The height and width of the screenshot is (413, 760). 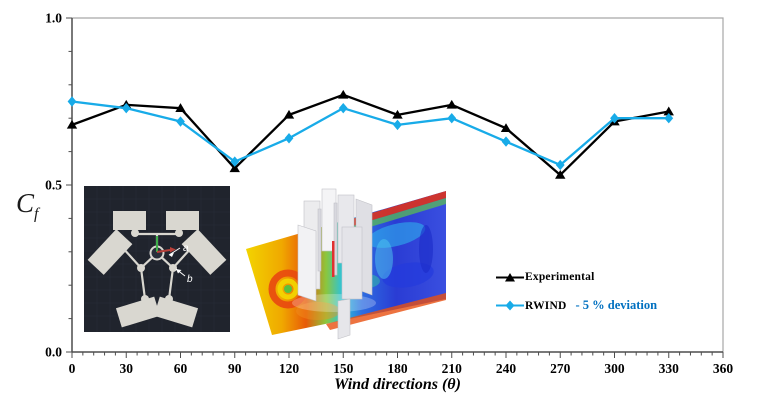 What do you see at coordinates (386, 311) in the screenshot?
I see `cfd-bottom-edge-band` at bounding box center [386, 311].